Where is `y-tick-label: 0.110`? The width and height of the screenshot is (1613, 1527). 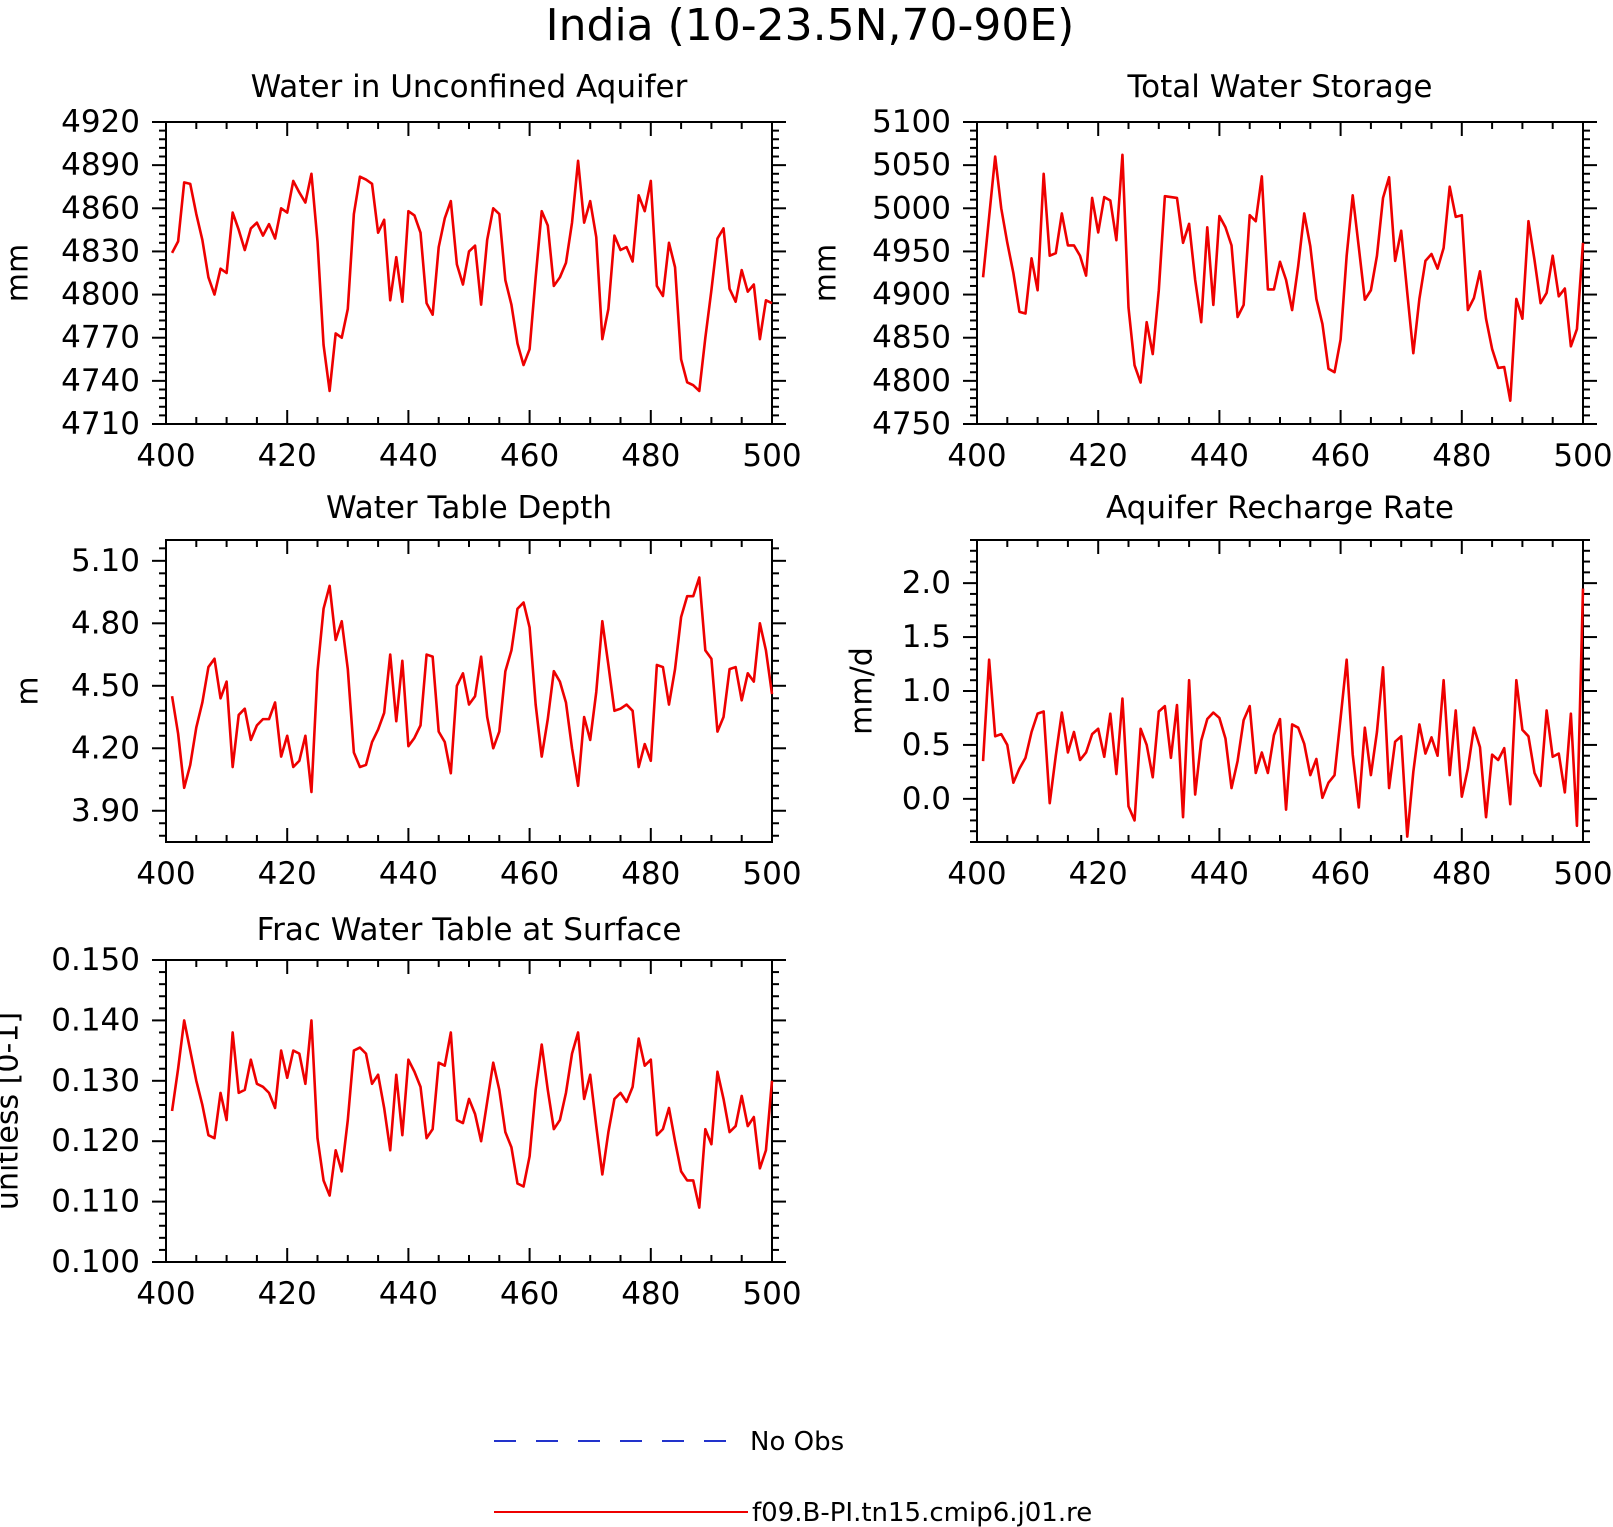
y-tick-label: 0.110 is located at coordinates (95, 1202).